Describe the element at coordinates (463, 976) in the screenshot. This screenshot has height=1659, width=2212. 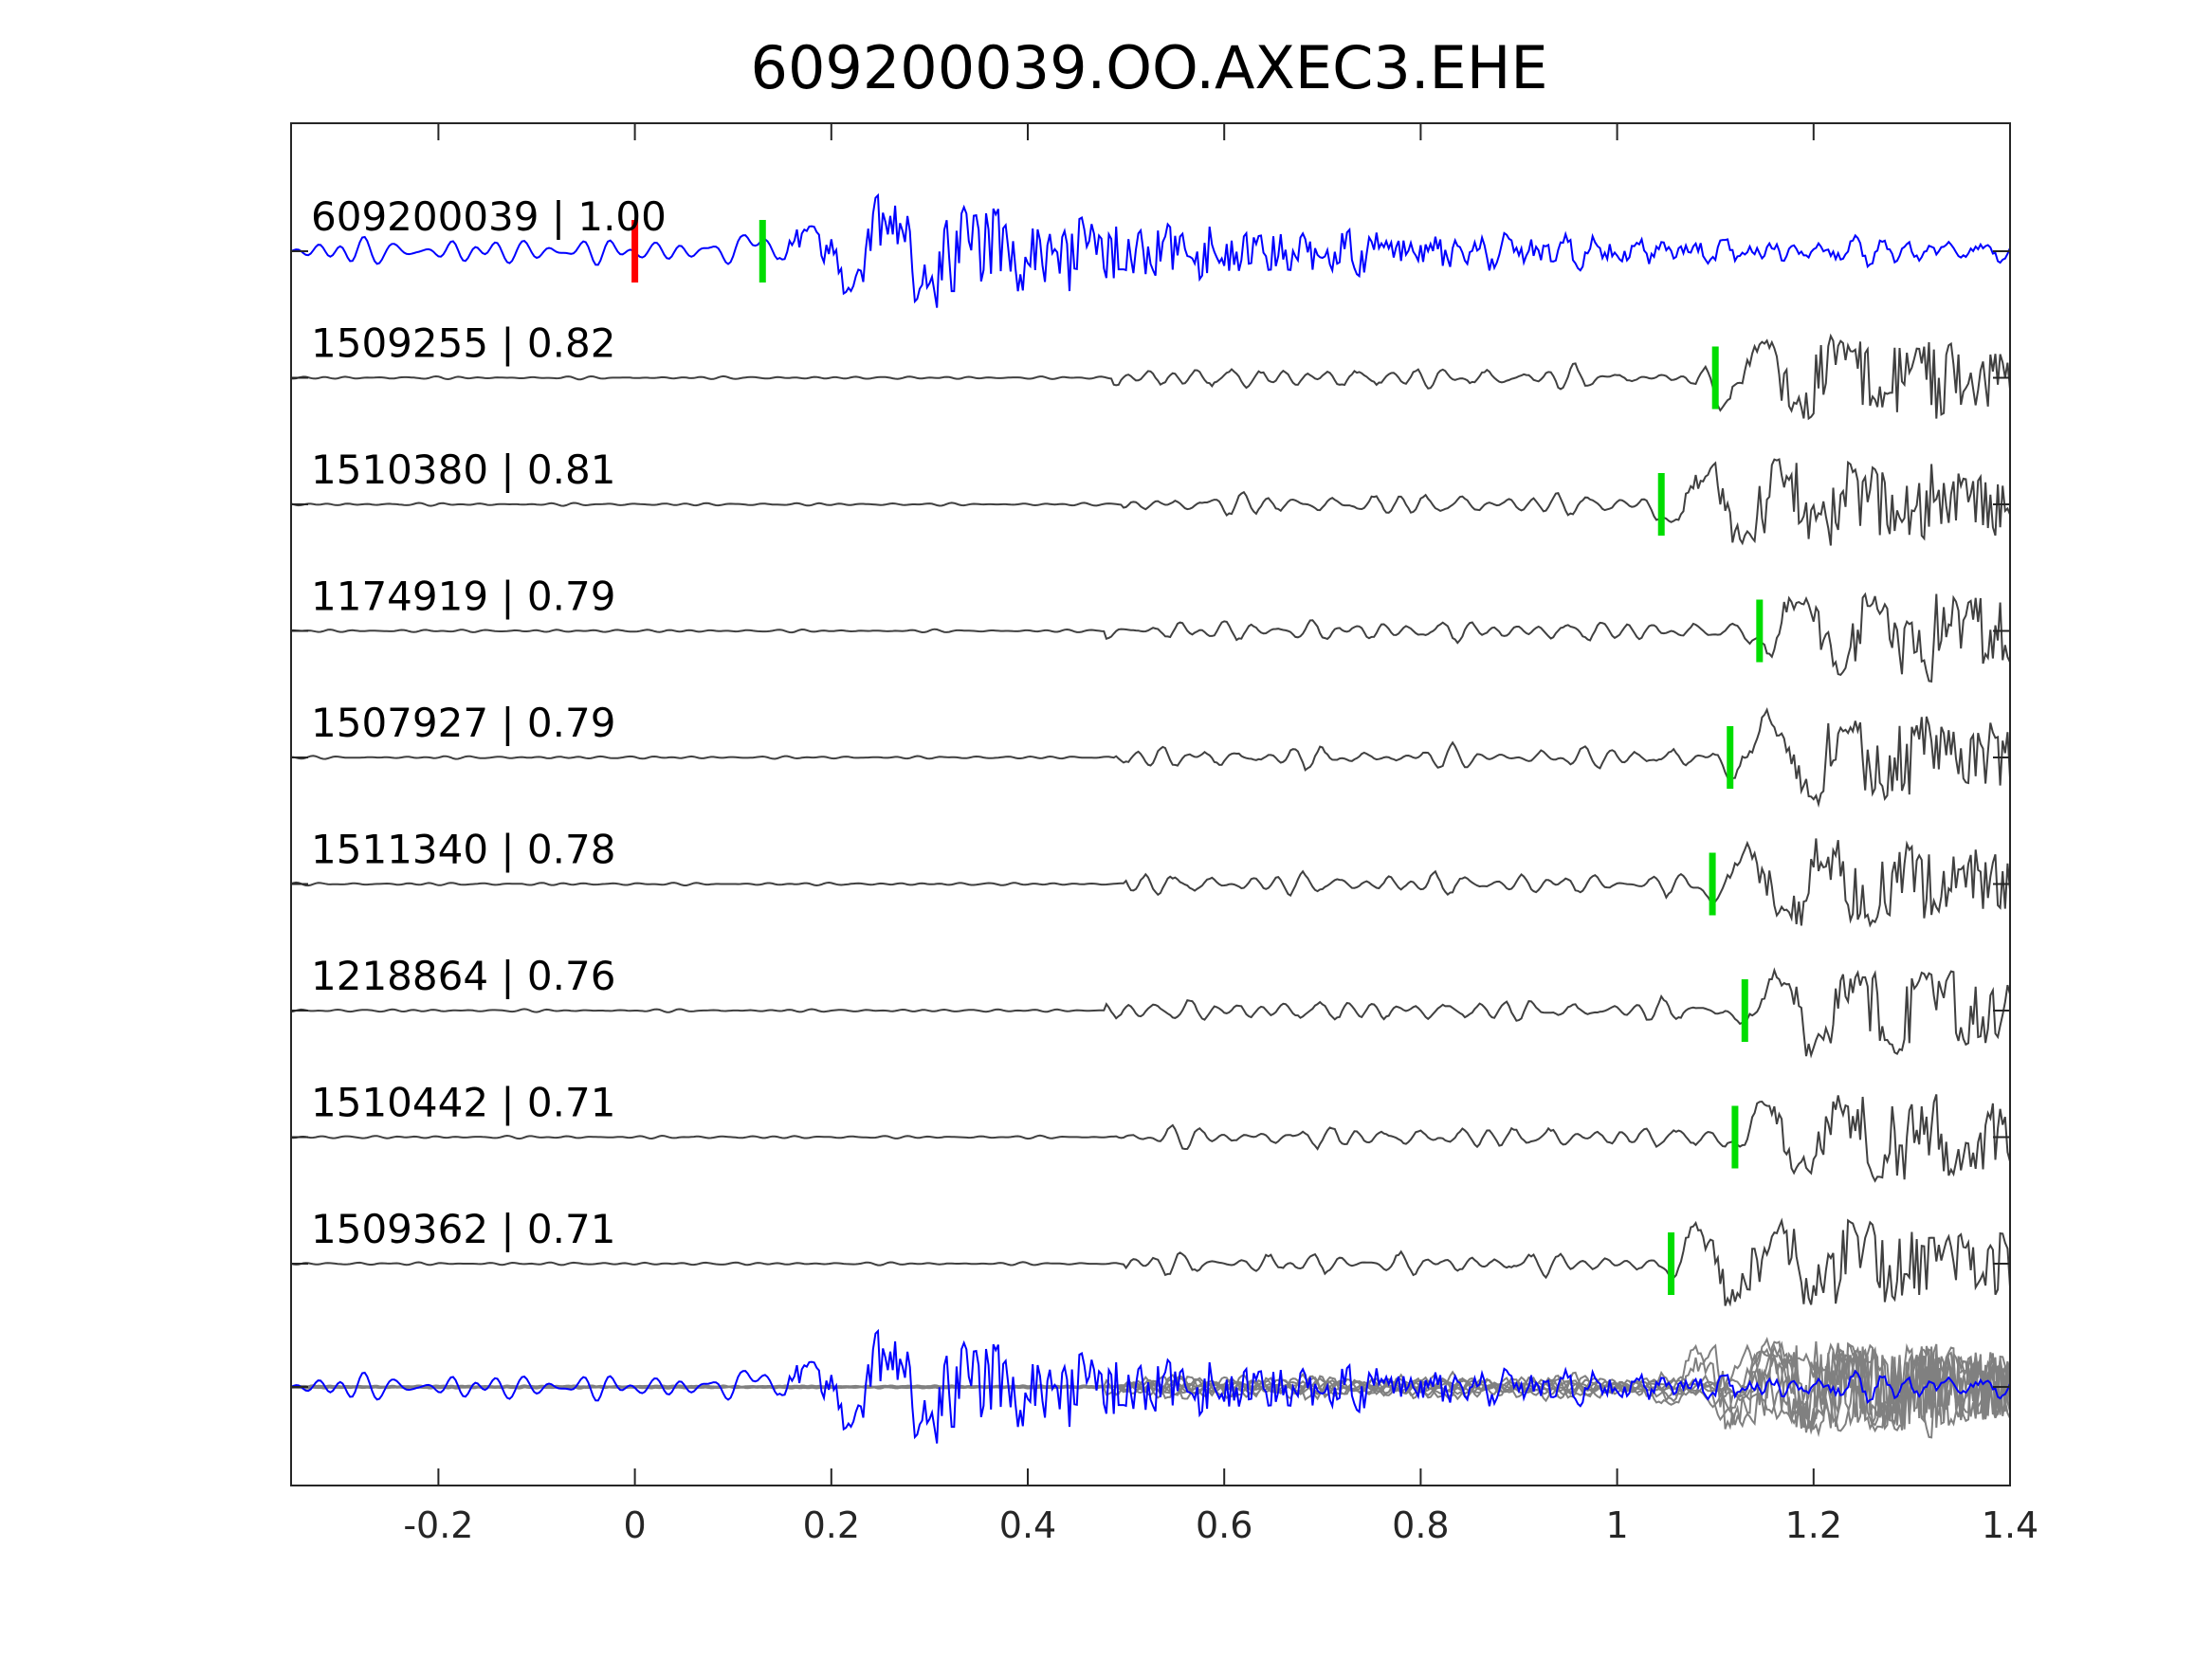
I see `trace-label-1218864: 1218864 | 0.76` at that location.